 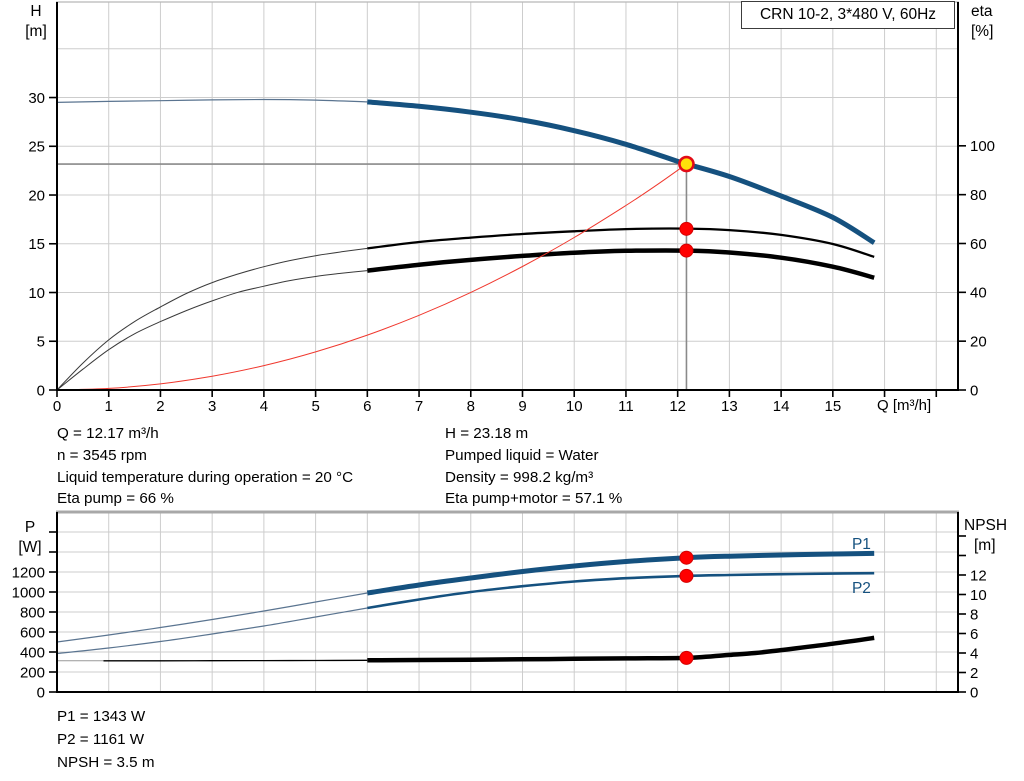 I want to click on right-tick-label: 8, so click(x=974, y=614).